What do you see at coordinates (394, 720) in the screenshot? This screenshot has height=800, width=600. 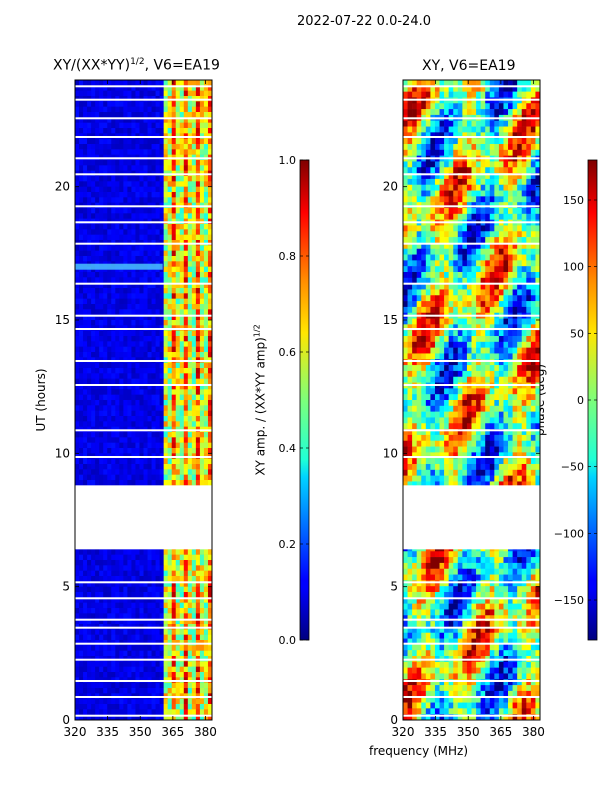 I see `right-ytick-label: 0` at bounding box center [394, 720].